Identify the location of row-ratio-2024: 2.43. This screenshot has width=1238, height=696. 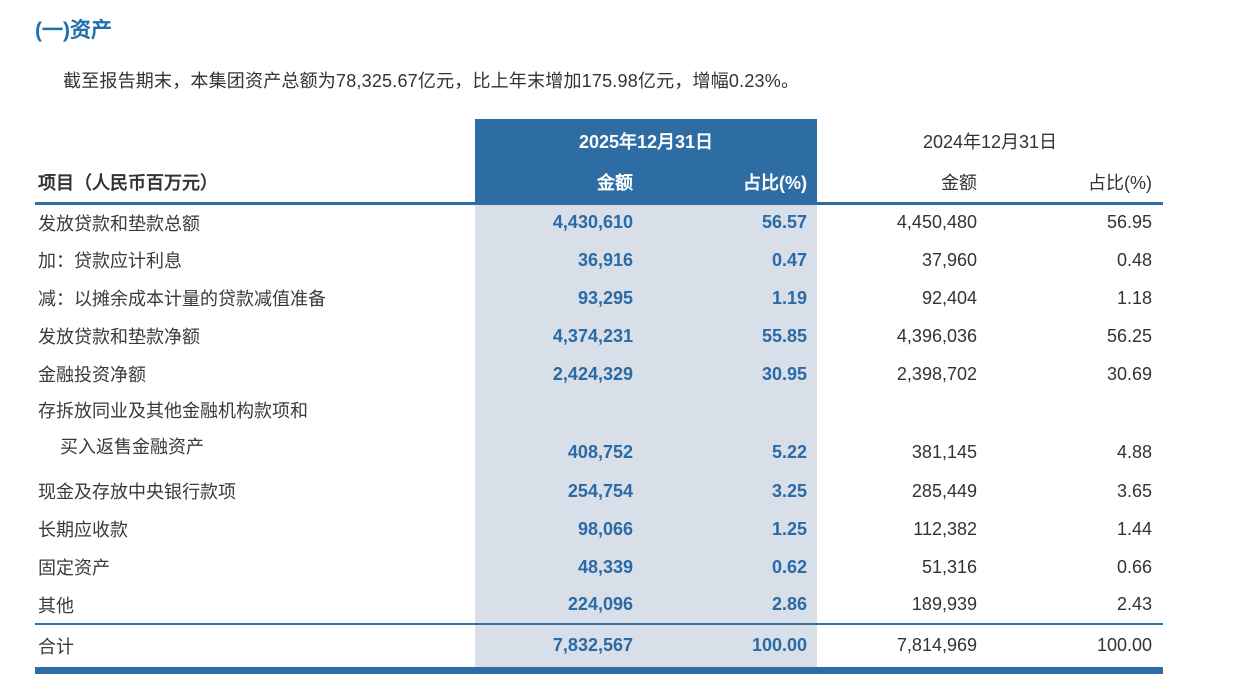
(1134, 604).